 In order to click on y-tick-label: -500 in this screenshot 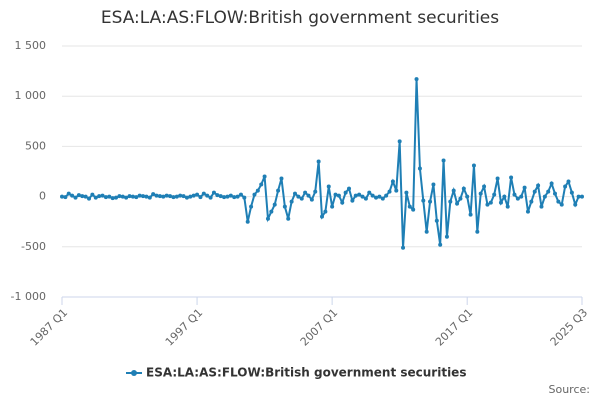, I will do `click(33, 246)`.